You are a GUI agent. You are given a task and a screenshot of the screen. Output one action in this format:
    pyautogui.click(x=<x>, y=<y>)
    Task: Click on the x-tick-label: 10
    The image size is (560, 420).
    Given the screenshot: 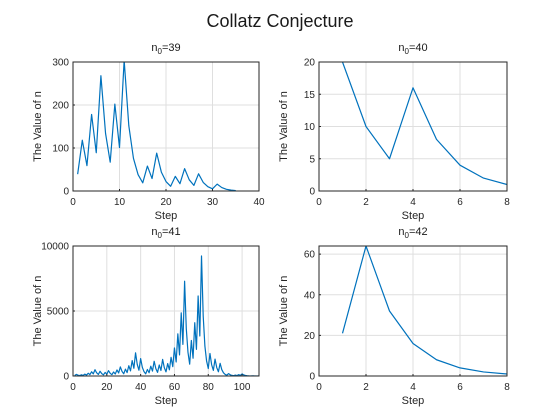 What is the action you would take?
    pyautogui.click(x=120, y=202)
    